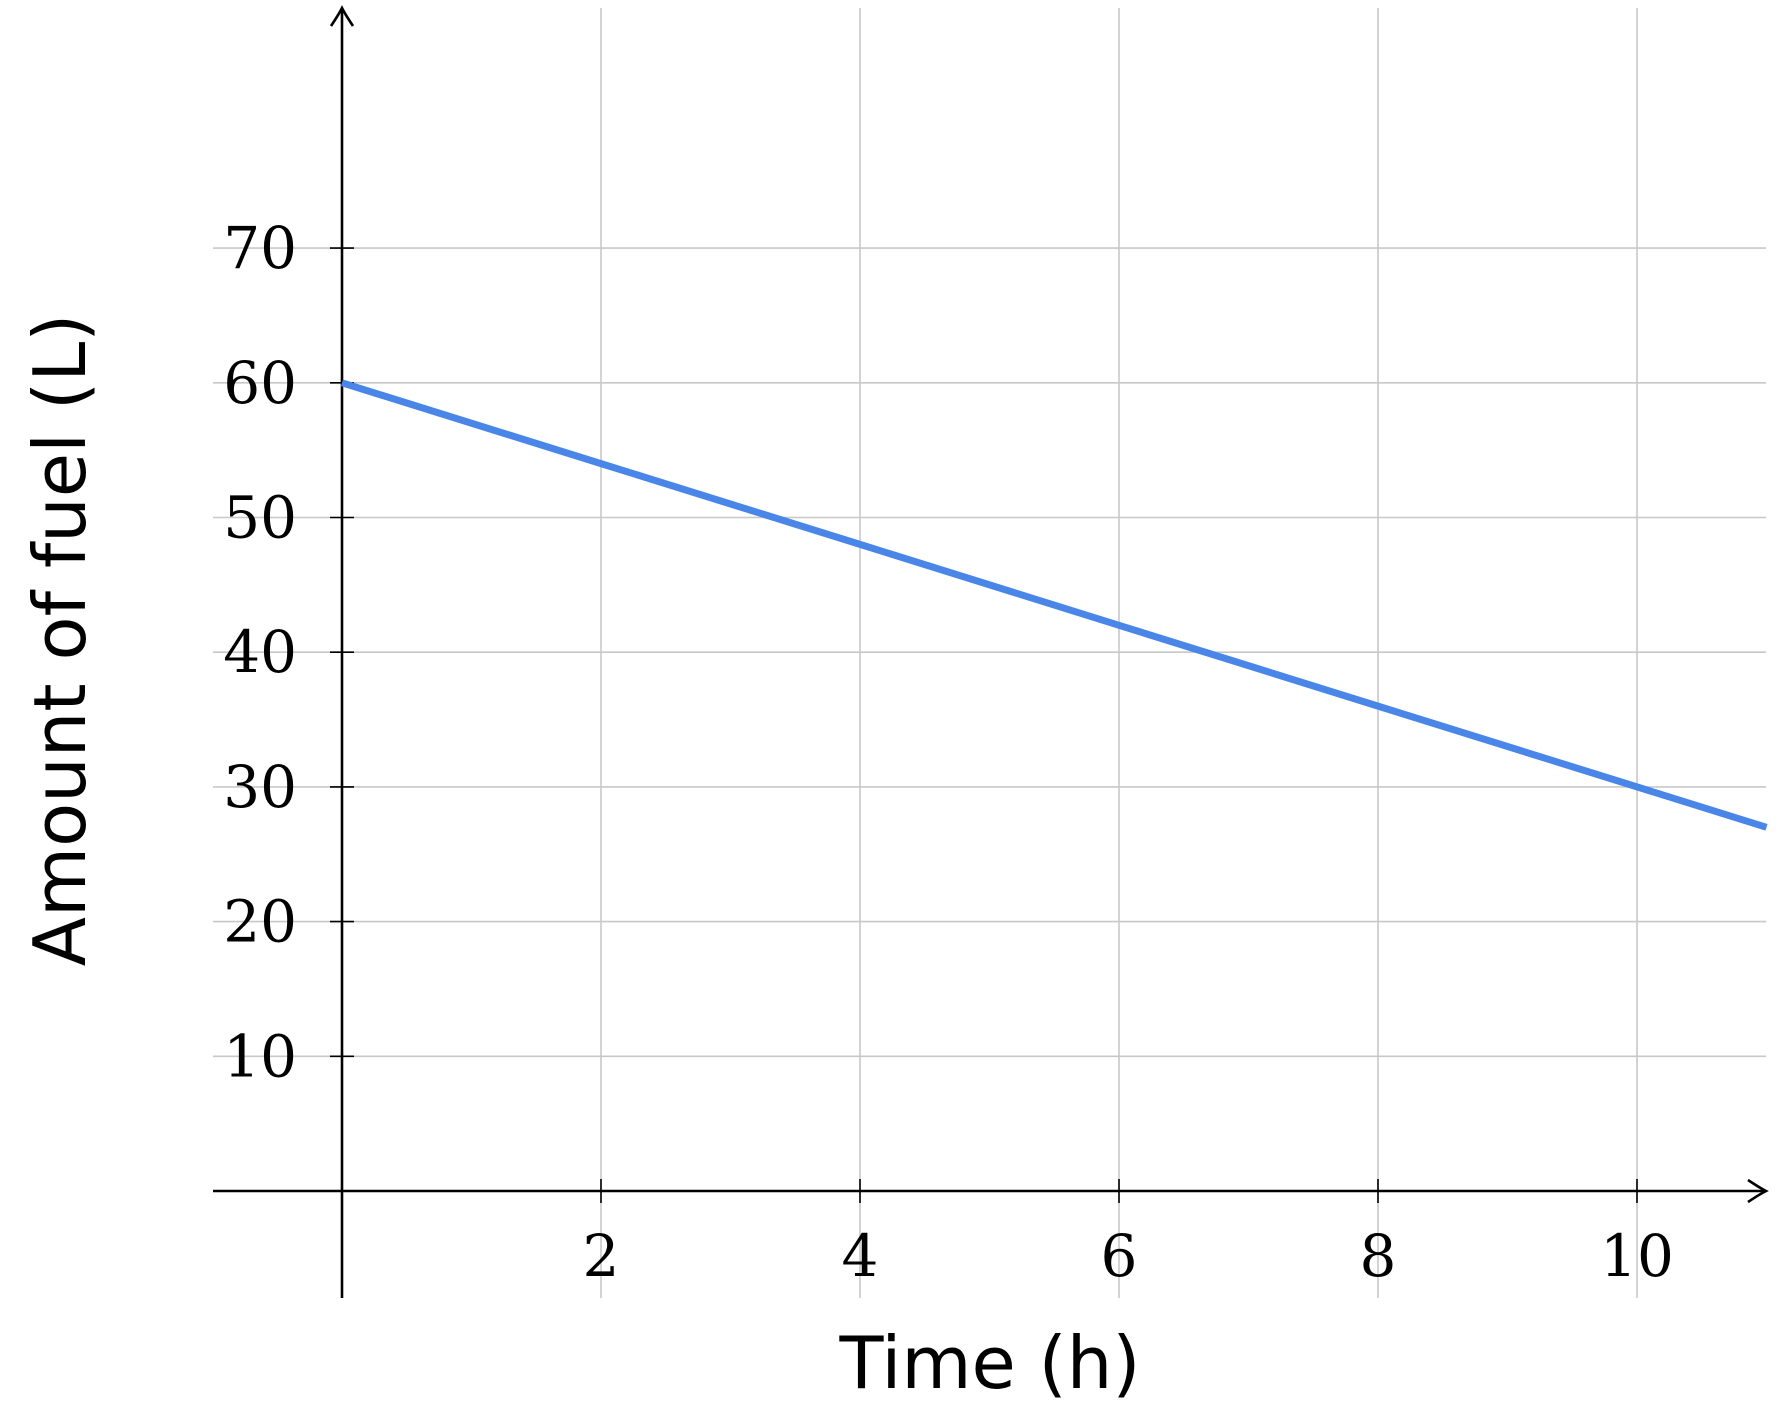 This screenshot has width=1790, height=1424. Describe the element at coordinates (1758, 1191) in the screenshot. I see `x-axis-arrow` at that location.